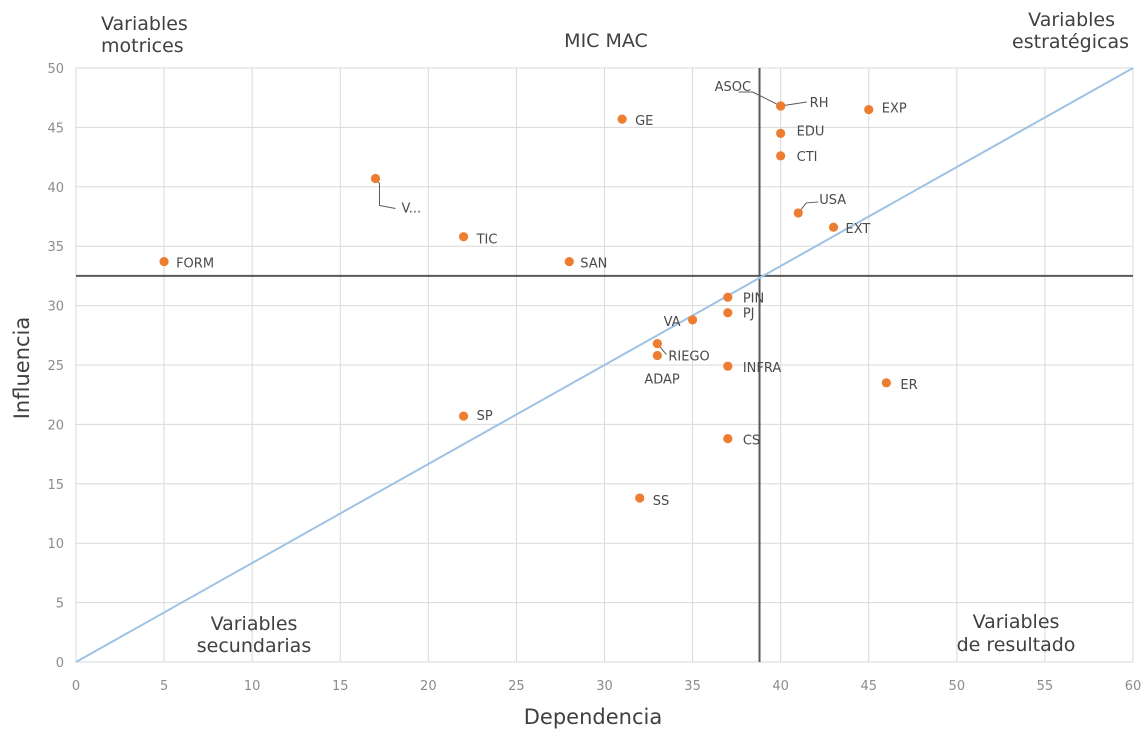  I want to click on y-tick-label: 25, so click(55, 366).